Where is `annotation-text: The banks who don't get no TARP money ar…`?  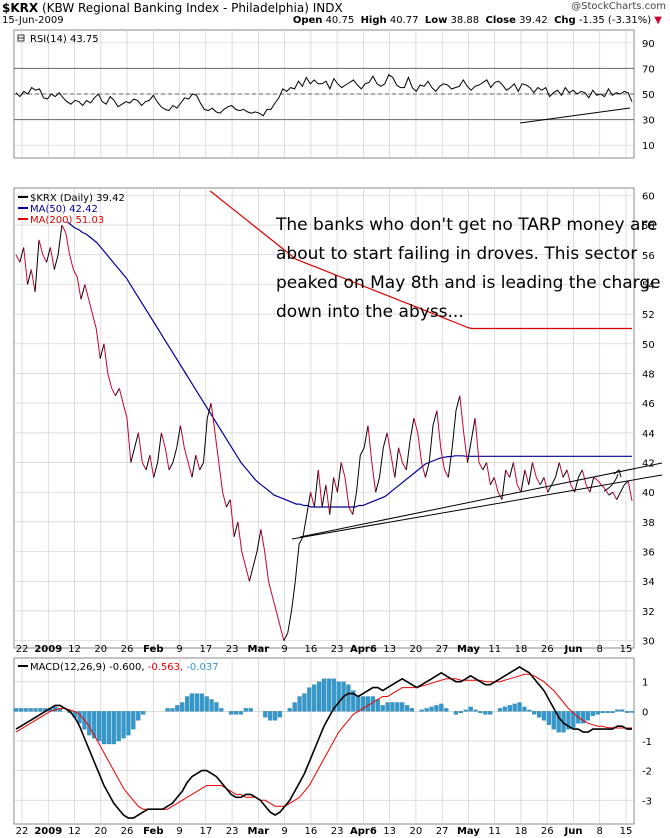
annotation-text: The banks who don't get no TARP money ar… is located at coordinates (468, 268).